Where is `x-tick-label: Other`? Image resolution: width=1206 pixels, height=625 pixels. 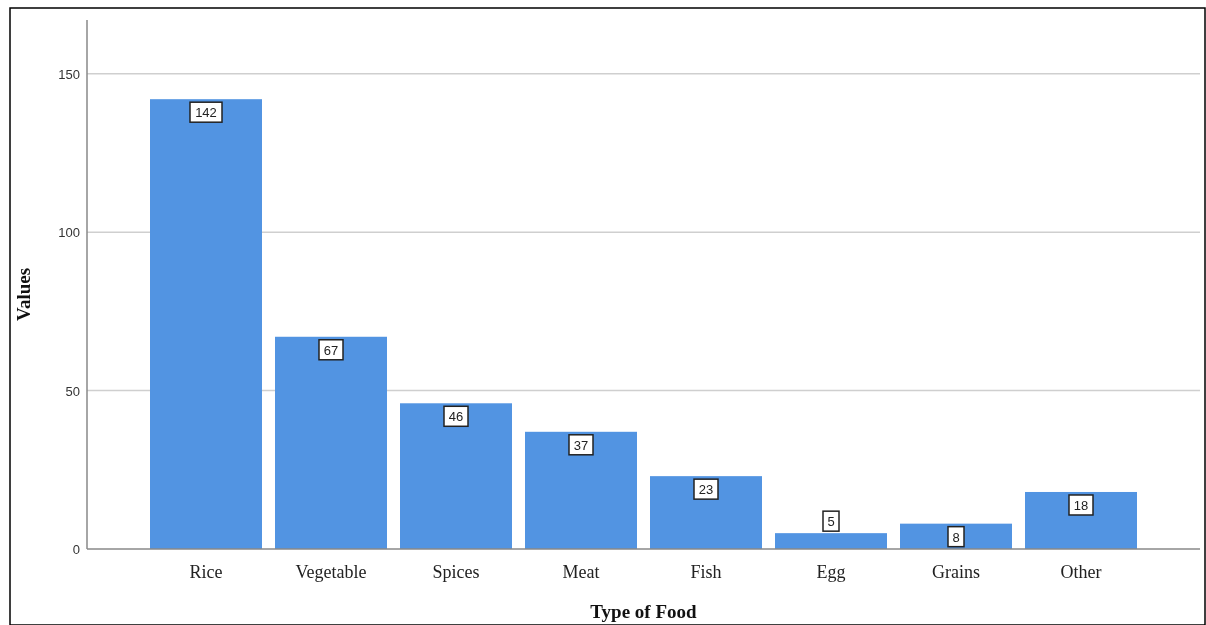
x-tick-label: Other is located at coordinates (1081, 572).